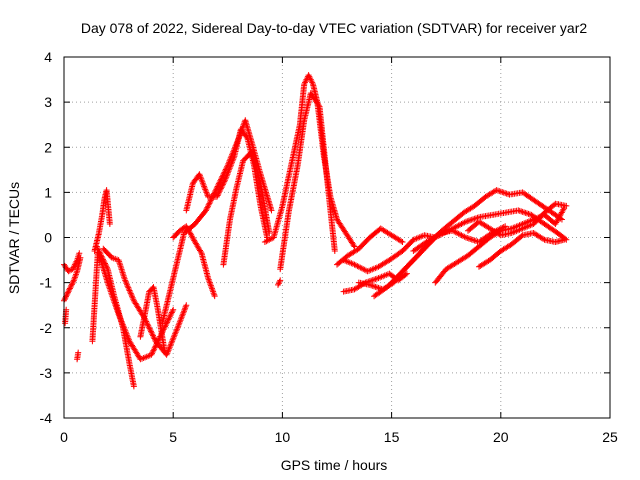 This screenshot has width=640, height=480. Describe the element at coordinates (610, 437) in the screenshot. I see `x-tick-label: 25` at that location.